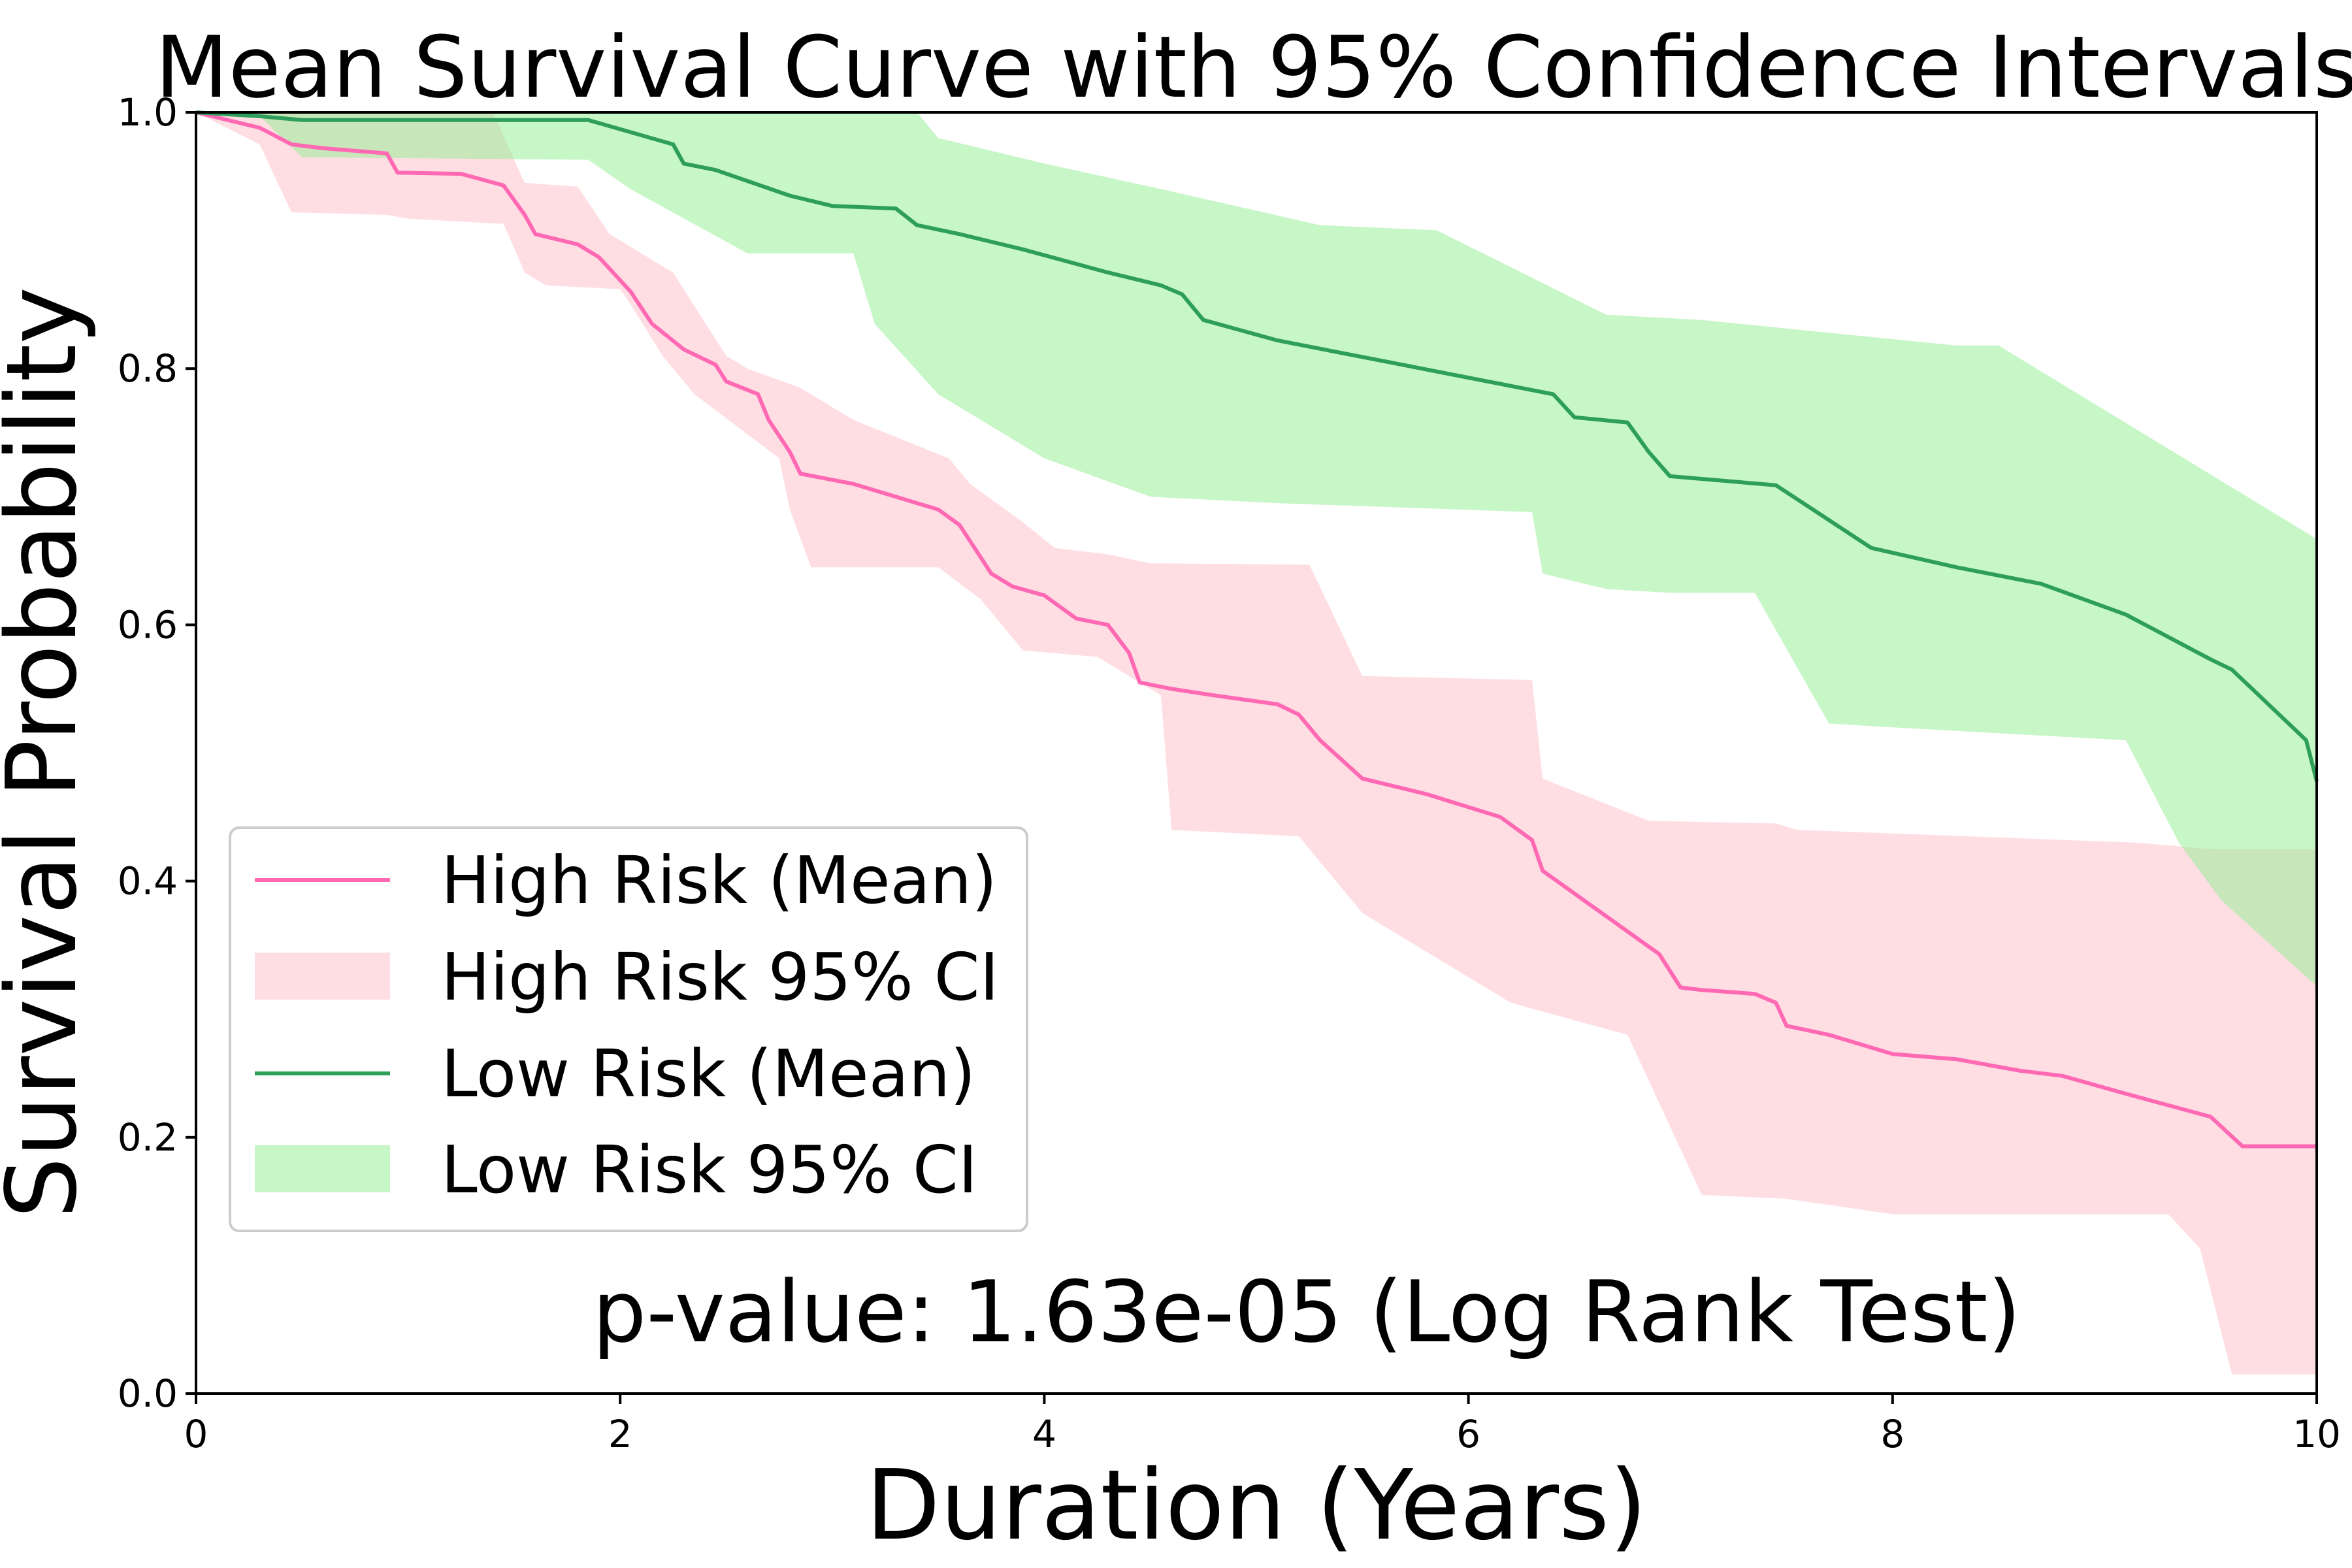 The width and height of the screenshot is (2352, 1568). I want to click on legend-label-low-risk-mean: Low Risk (Mean), so click(708, 1074).